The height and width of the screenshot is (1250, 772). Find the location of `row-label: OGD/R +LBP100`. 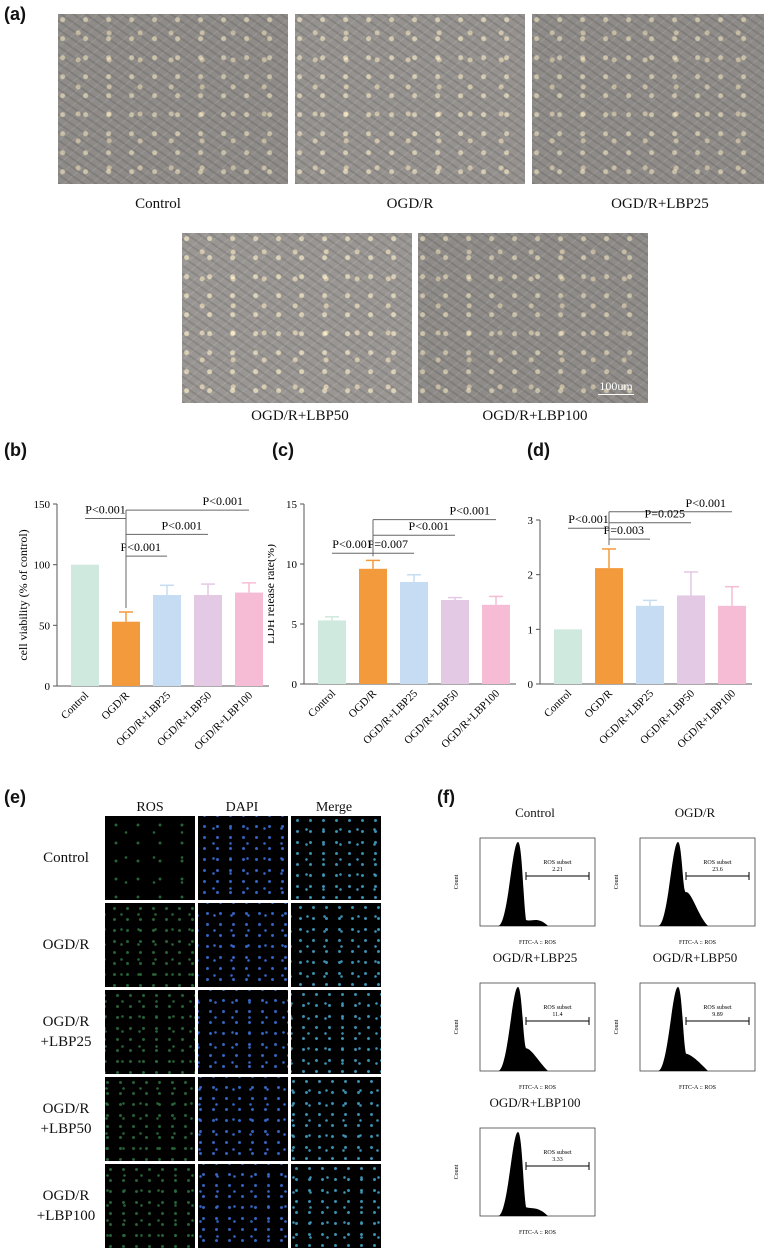

row-label: OGD/R +LBP100 is located at coordinates (66, 1206).